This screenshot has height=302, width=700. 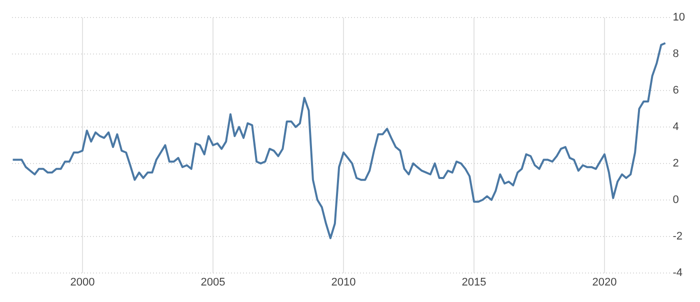 I want to click on y-tick-label: 4, so click(x=675, y=127).